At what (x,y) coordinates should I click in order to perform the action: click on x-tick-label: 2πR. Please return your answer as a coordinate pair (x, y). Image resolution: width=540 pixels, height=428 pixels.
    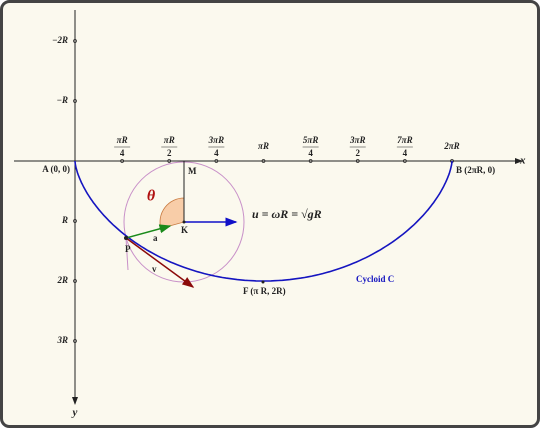
    Looking at the image, I should click on (451, 146).